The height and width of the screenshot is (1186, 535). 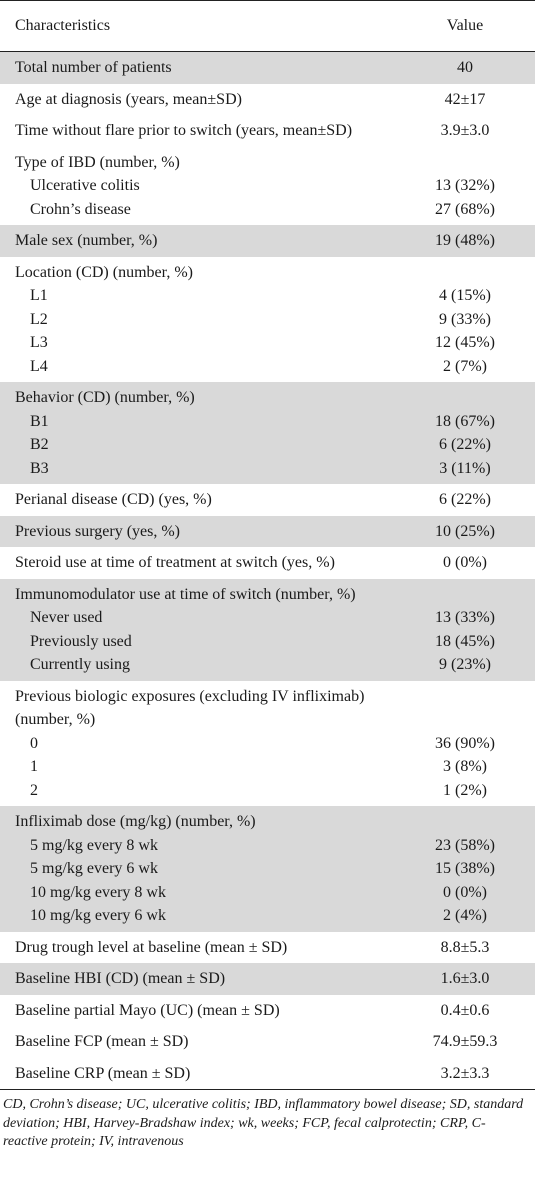 I want to click on row-value: 23 (58%), so click(x=465, y=845).